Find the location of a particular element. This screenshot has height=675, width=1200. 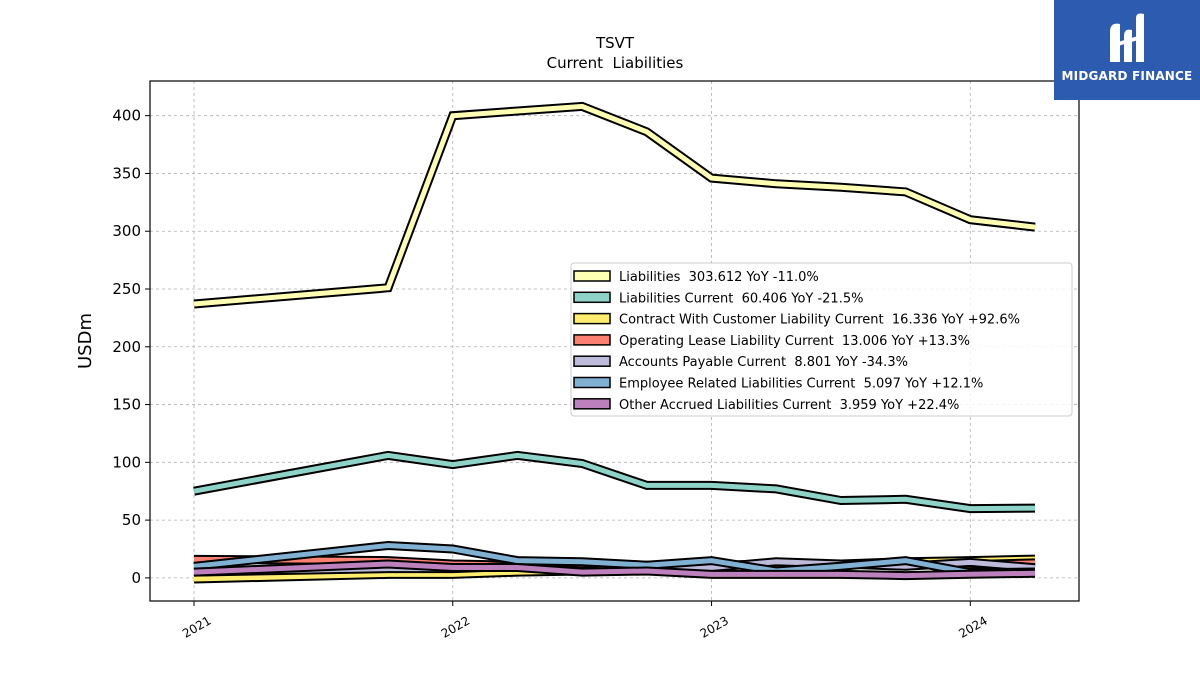

x-tick-label: 2024 is located at coordinates (972, 626).